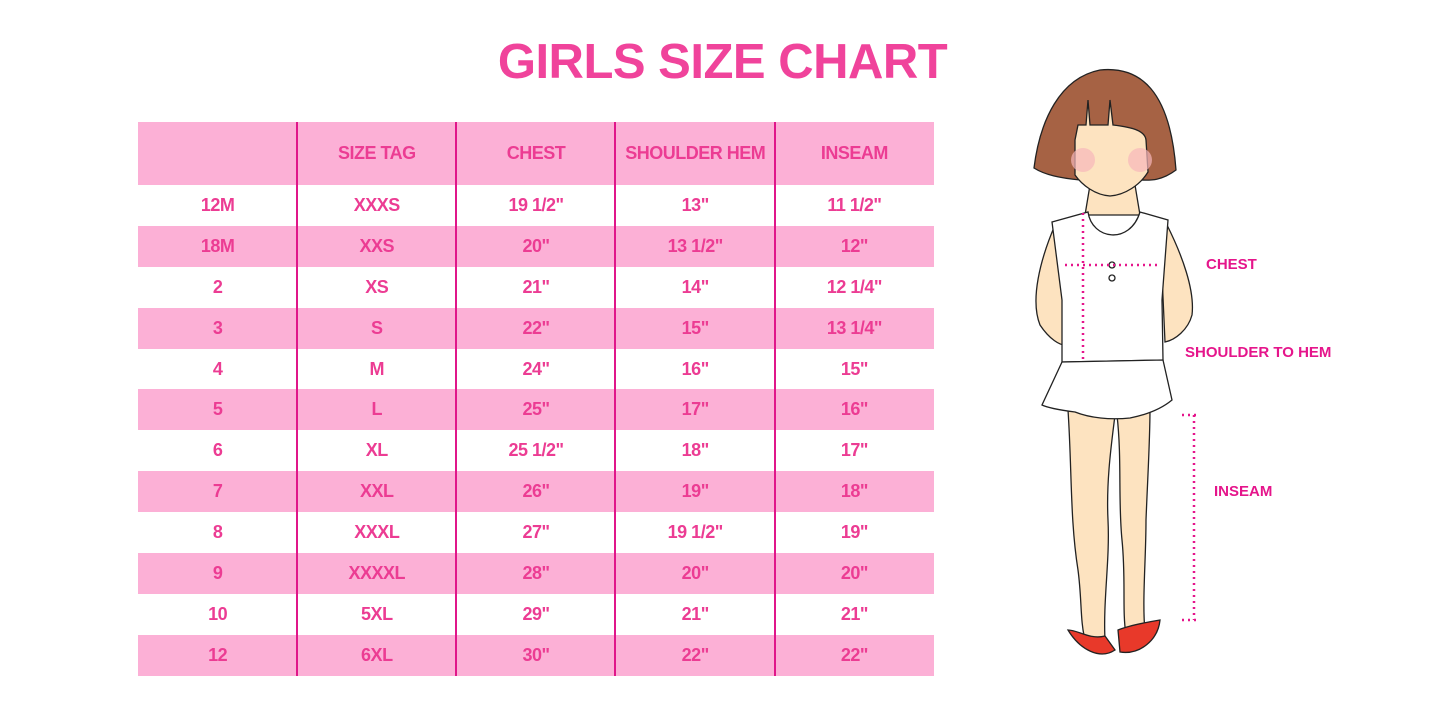 Image resolution: width=1445 pixels, height=723 pixels. I want to click on table-header-row: SIZE TAG CHEST SHOULDER HEM INSEAM, so click(536, 153).